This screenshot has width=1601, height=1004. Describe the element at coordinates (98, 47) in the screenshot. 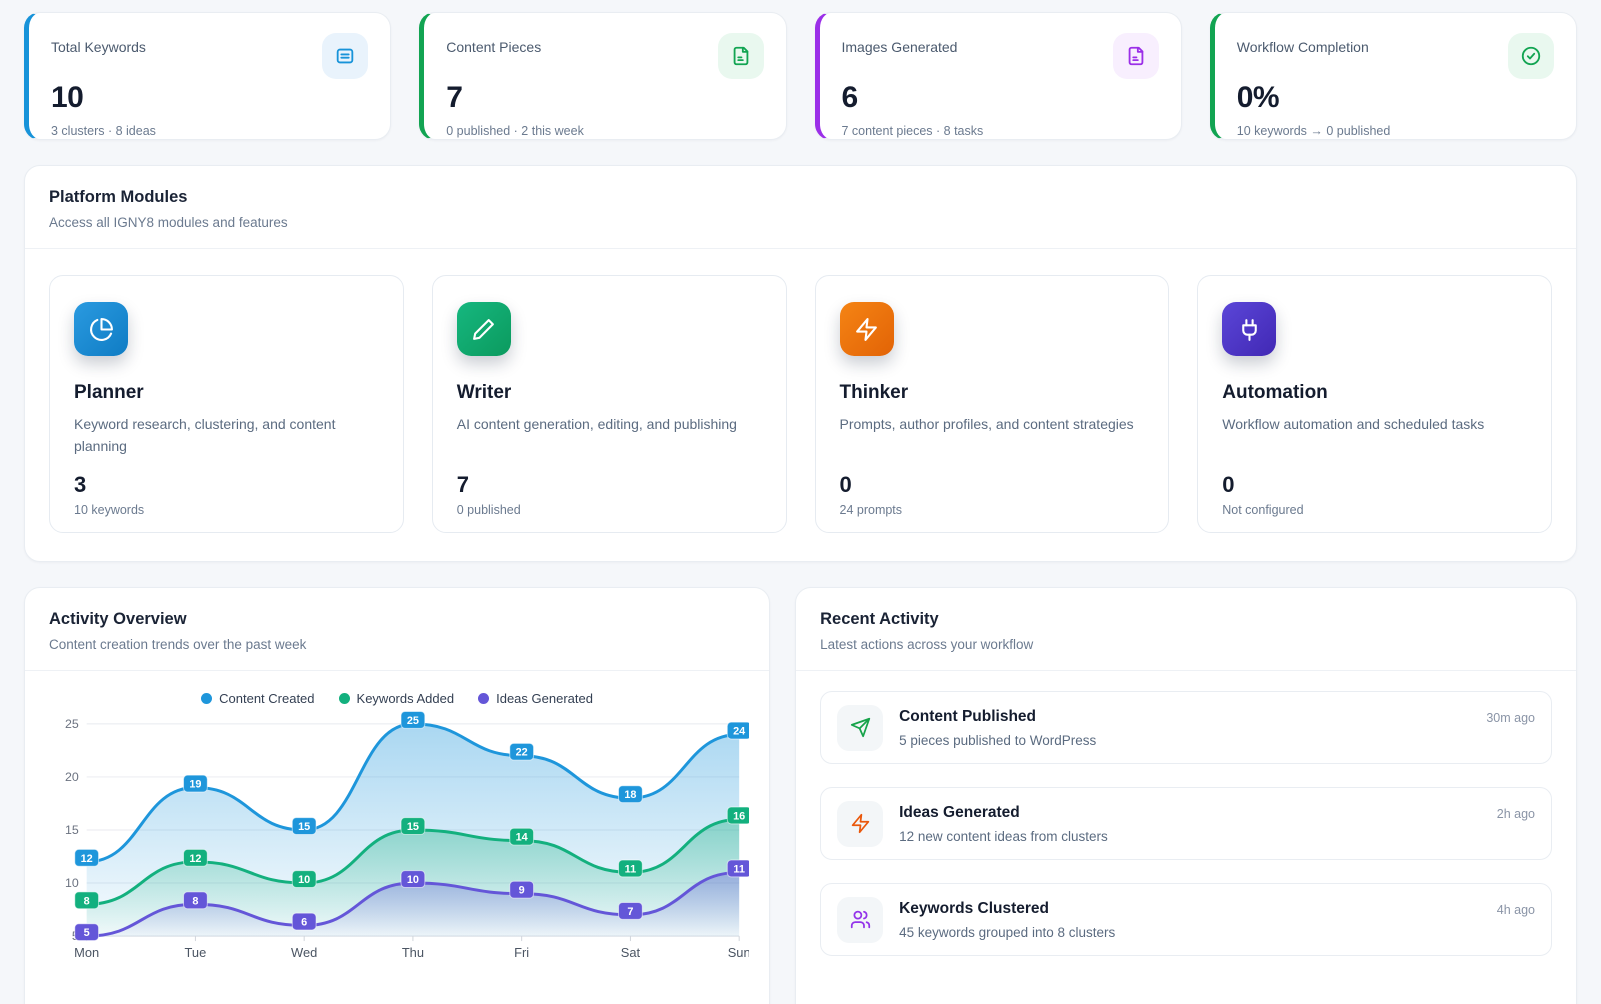

I see `stat-title: Total Keywords` at that location.